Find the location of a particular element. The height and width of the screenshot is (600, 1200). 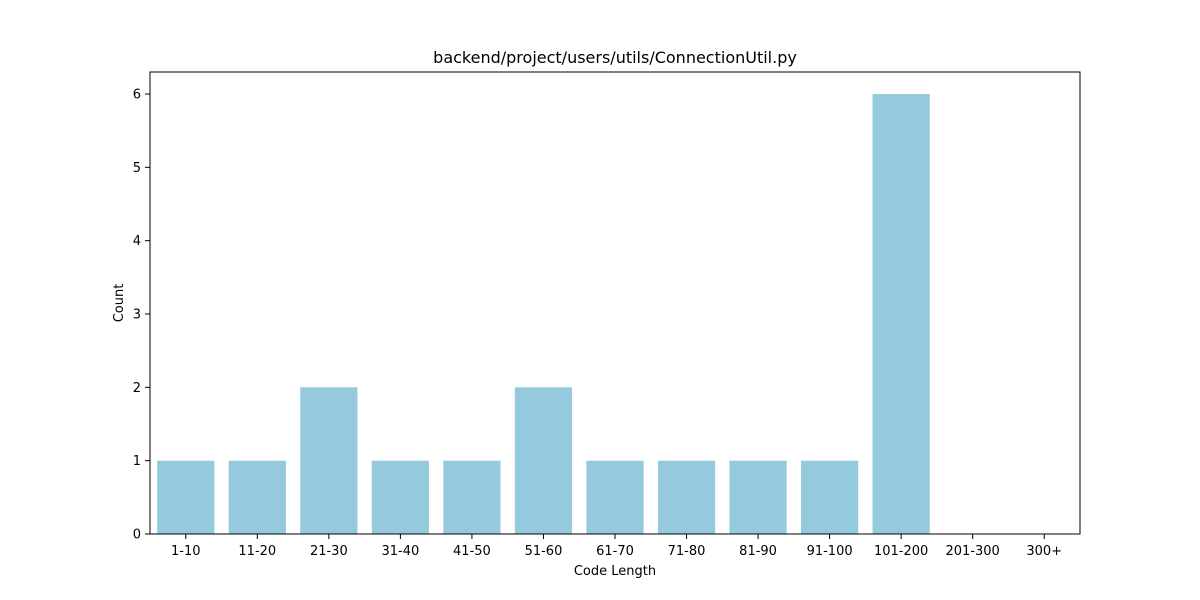

x-tick-label: 201-300 is located at coordinates (973, 551).